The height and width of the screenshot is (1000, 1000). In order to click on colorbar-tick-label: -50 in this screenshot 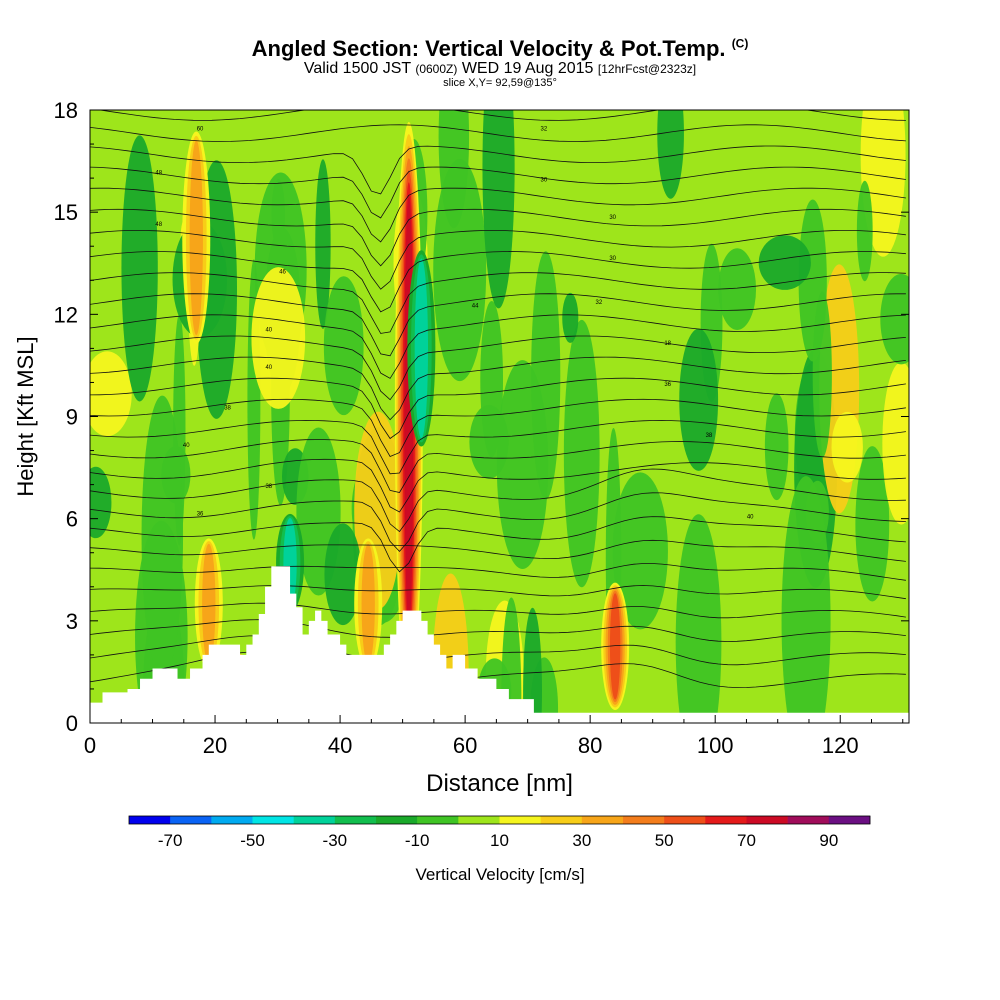, I will do `click(252, 840)`.